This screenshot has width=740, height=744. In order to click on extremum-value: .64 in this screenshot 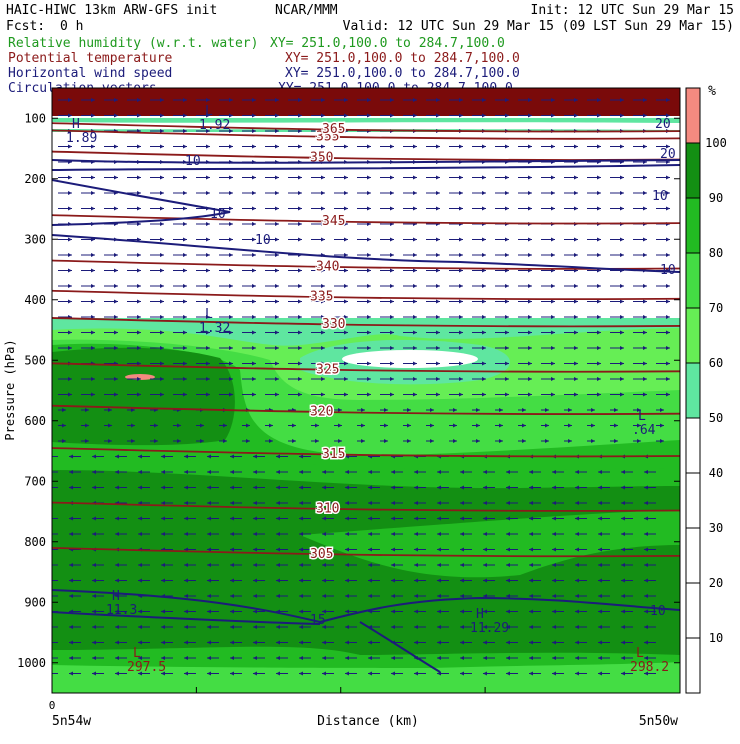, I will do `click(644, 430)`.